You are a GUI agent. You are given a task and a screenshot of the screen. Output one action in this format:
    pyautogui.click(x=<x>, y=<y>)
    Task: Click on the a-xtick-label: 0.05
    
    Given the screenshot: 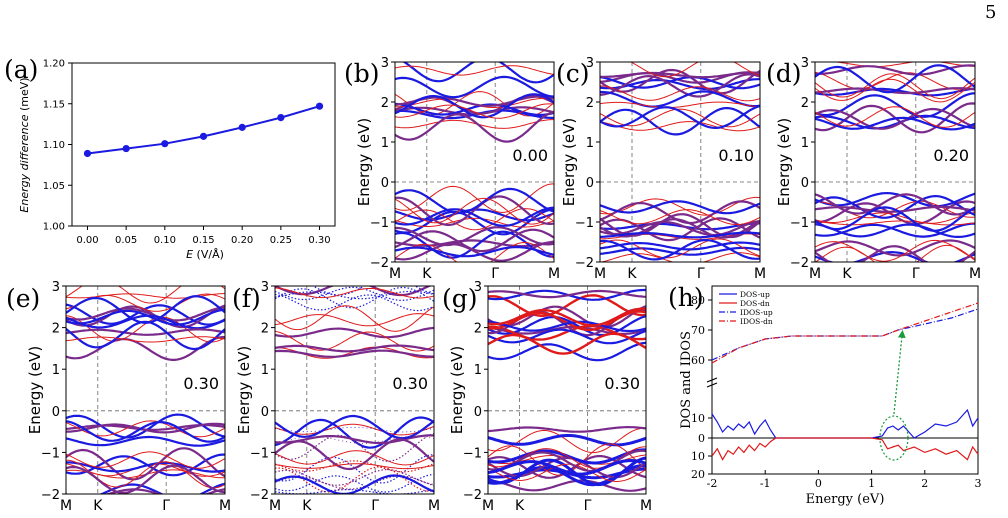 What is the action you would take?
    pyautogui.click(x=126, y=240)
    